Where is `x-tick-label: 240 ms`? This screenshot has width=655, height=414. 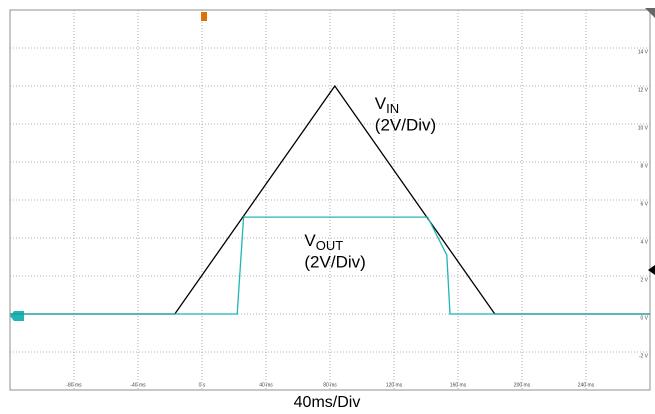
x-tick-label: 240 ms is located at coordinates (586, 385).